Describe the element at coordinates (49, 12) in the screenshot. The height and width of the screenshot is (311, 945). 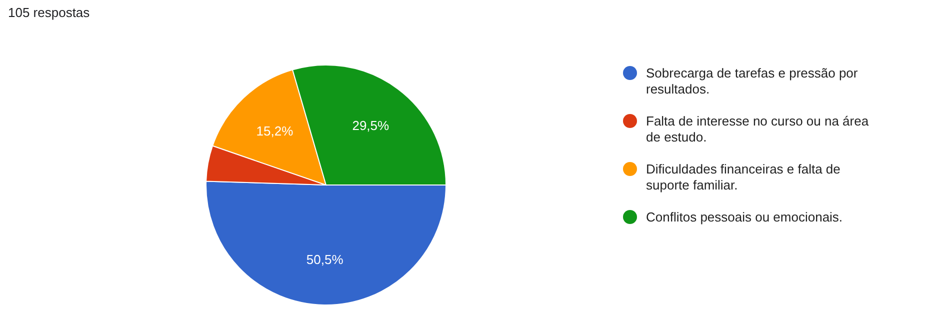
I see `text: 105 respostas` at that location.